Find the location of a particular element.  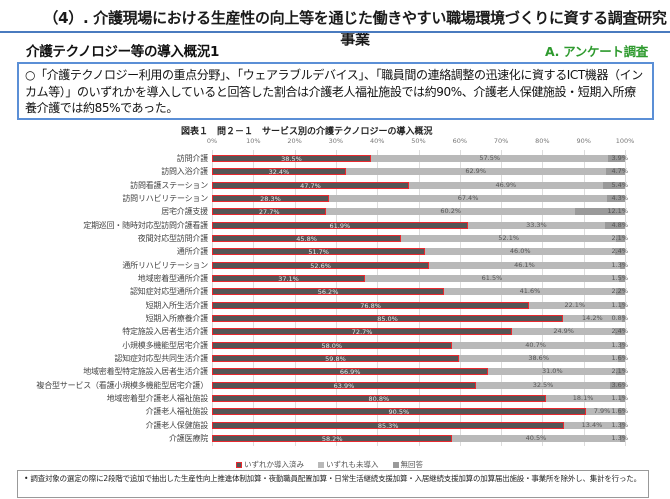

data-label: 1.3% is located at coordinates (619, 264).